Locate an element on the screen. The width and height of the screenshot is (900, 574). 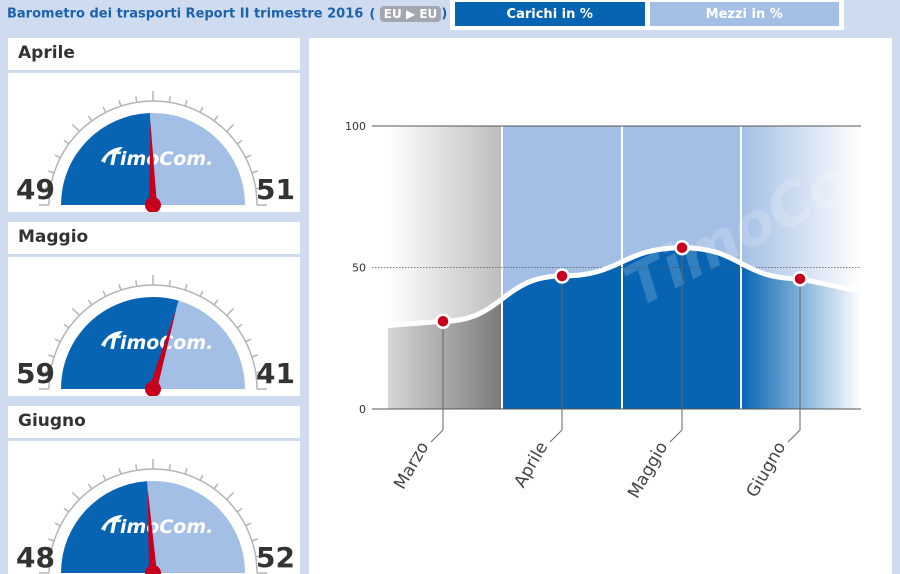
tab-carichi: Carichi in % is located at coordinates (550, 14).